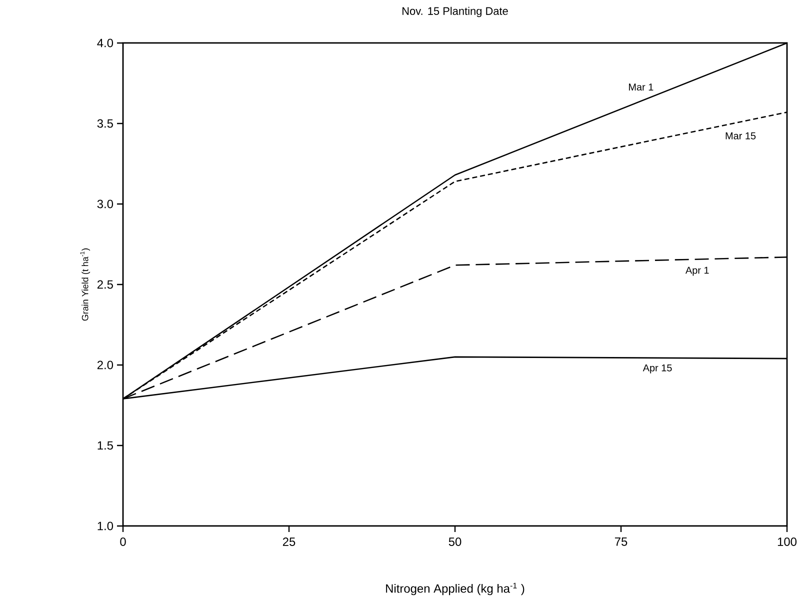  I want to click on series-label: Apr 1, so click(697, 271).